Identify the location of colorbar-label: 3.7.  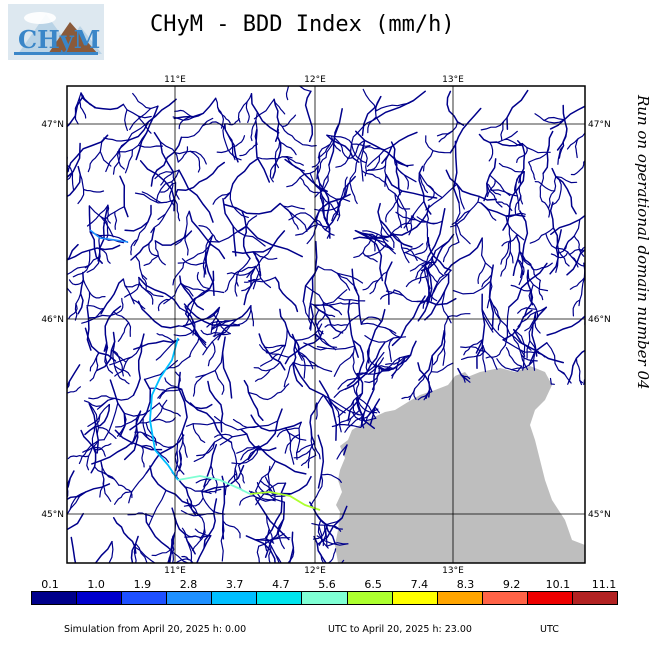
(234, 584).